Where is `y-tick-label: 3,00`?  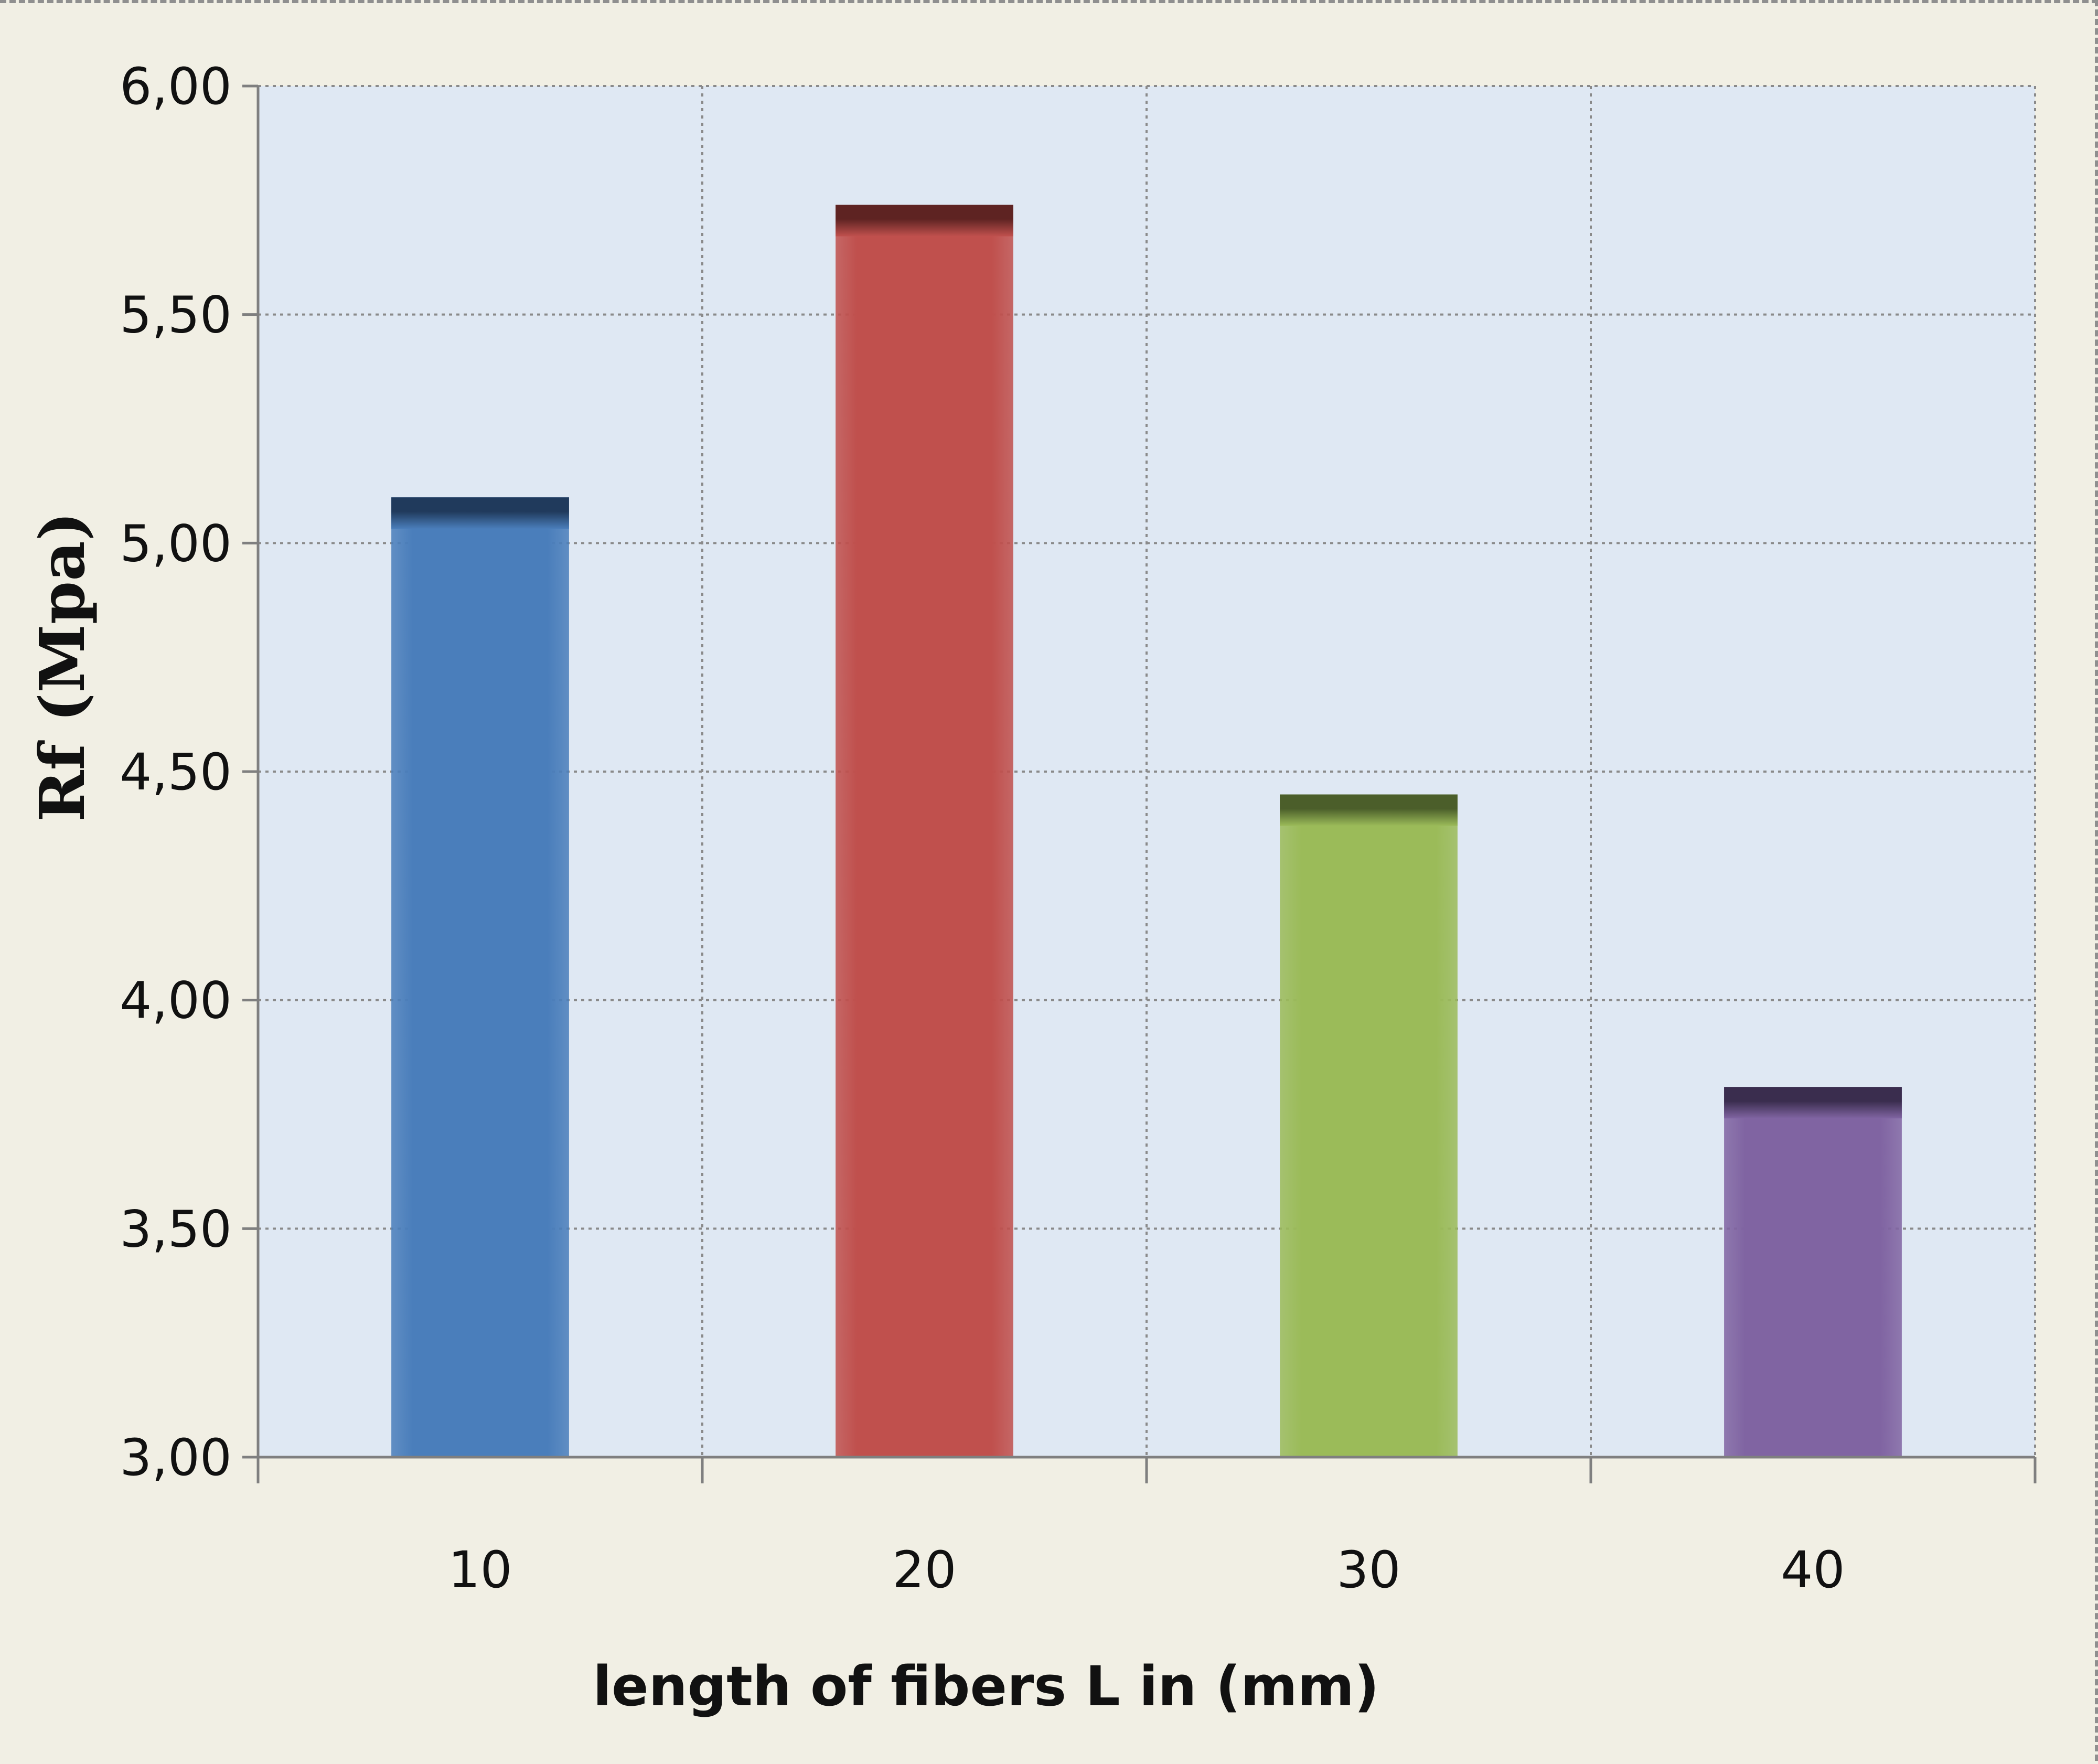
y-tick-label: 3,00 is located at coordinates (176, 1457).